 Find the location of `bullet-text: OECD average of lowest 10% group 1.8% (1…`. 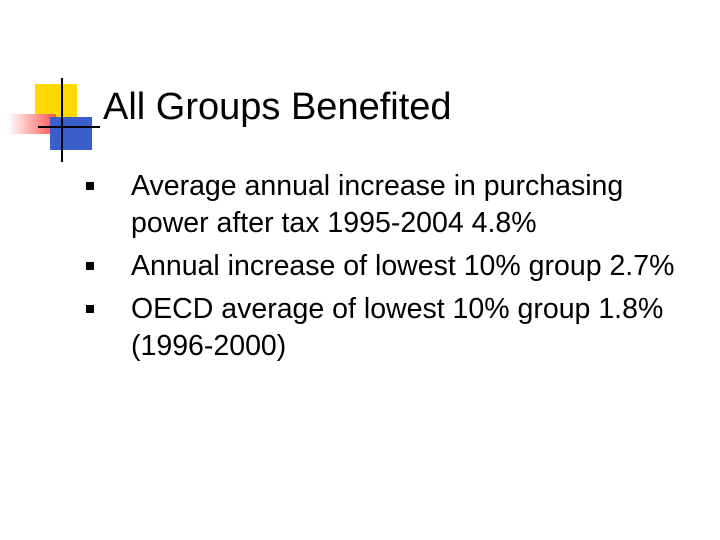

bullet-text: OECD average of lowest 10% group 1.8% (1… is located at coordinates (397, 327).